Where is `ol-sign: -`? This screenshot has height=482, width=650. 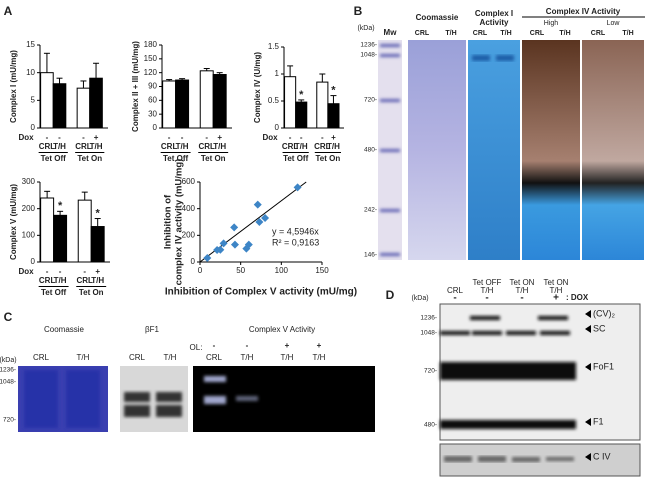
ol-sign: - is located at coordinates (214, 345).